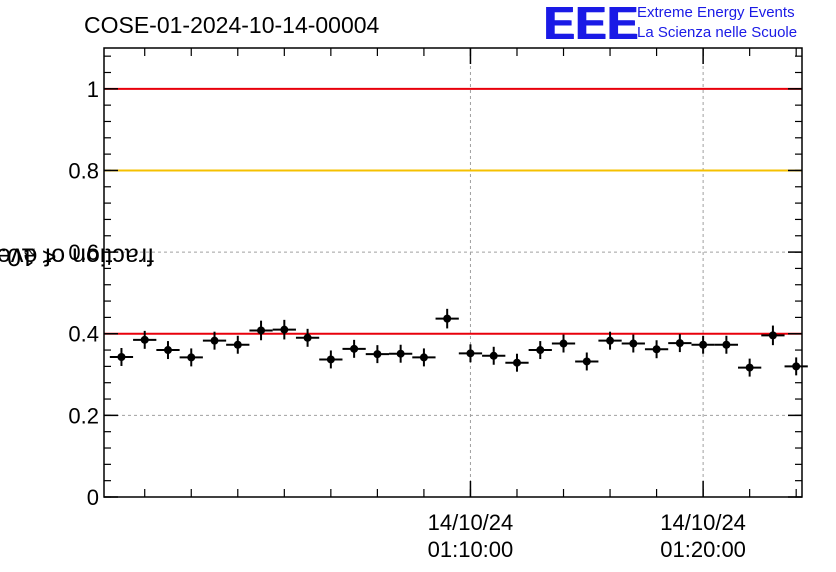 This screenshot has height=572, width=836. What do you see at coordinates (703, 549) in the screenshot?
I see `x-tick-label-time: 01:20:00` at bounding box center [703, 549].